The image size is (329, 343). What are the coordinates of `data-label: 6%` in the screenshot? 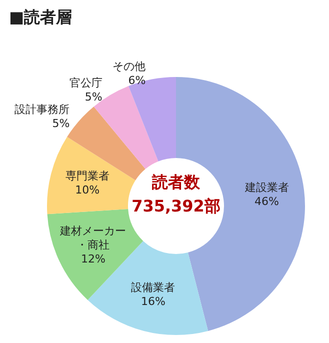 It's located at (137, 80).